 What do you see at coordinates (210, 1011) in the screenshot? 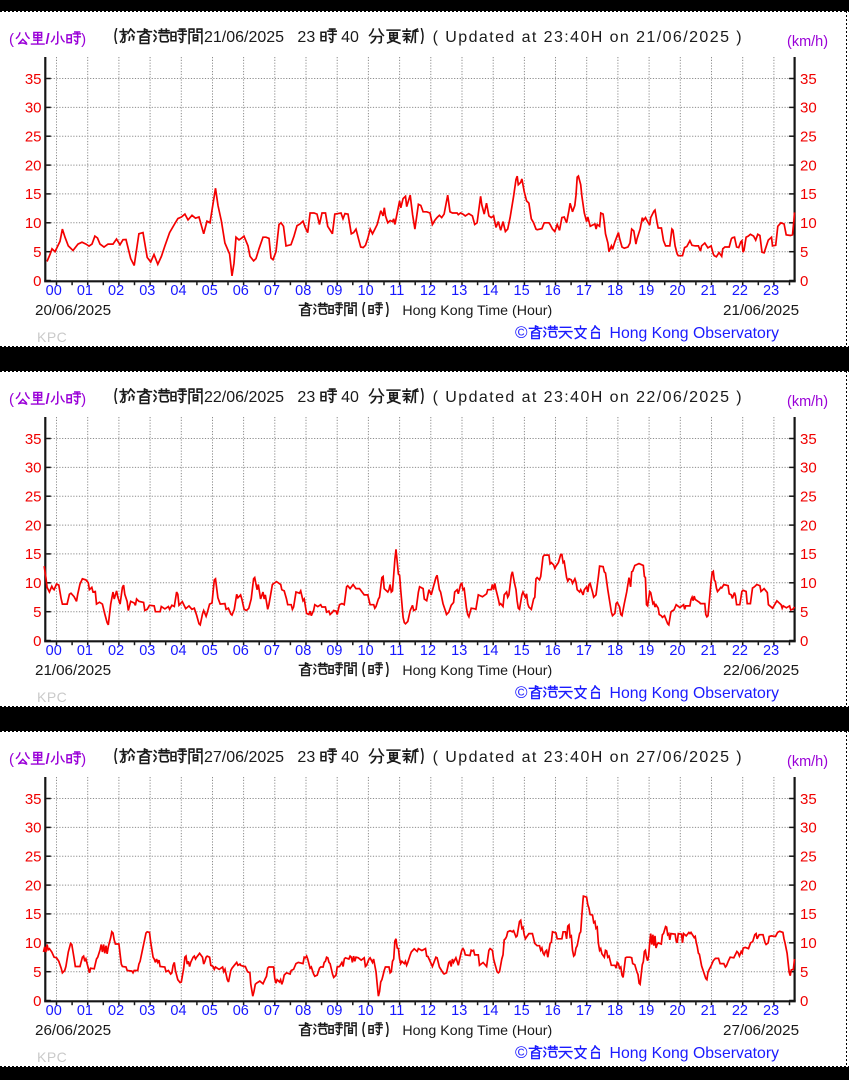
I see `svg-text: 05` at bounding box center [210, 1011].